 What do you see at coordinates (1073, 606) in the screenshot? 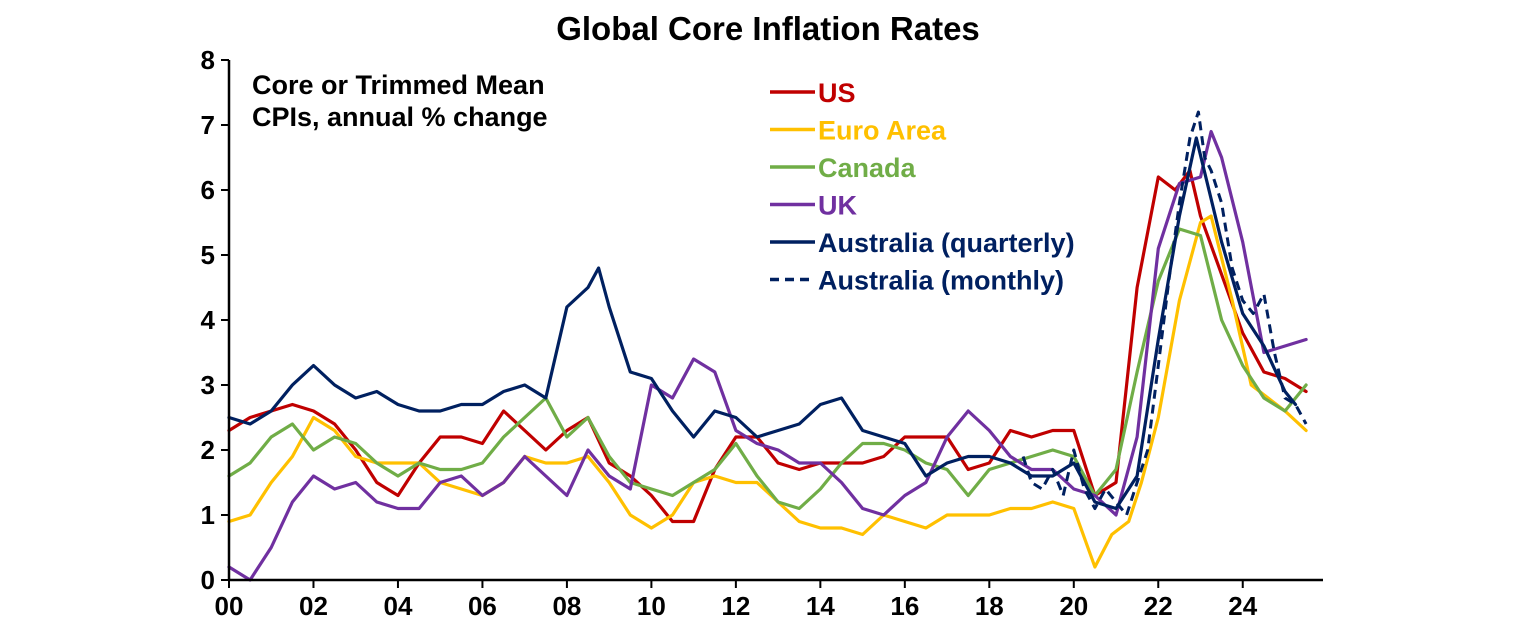
I see `x-tick-label: 20` at bounding box center [1073, 606].